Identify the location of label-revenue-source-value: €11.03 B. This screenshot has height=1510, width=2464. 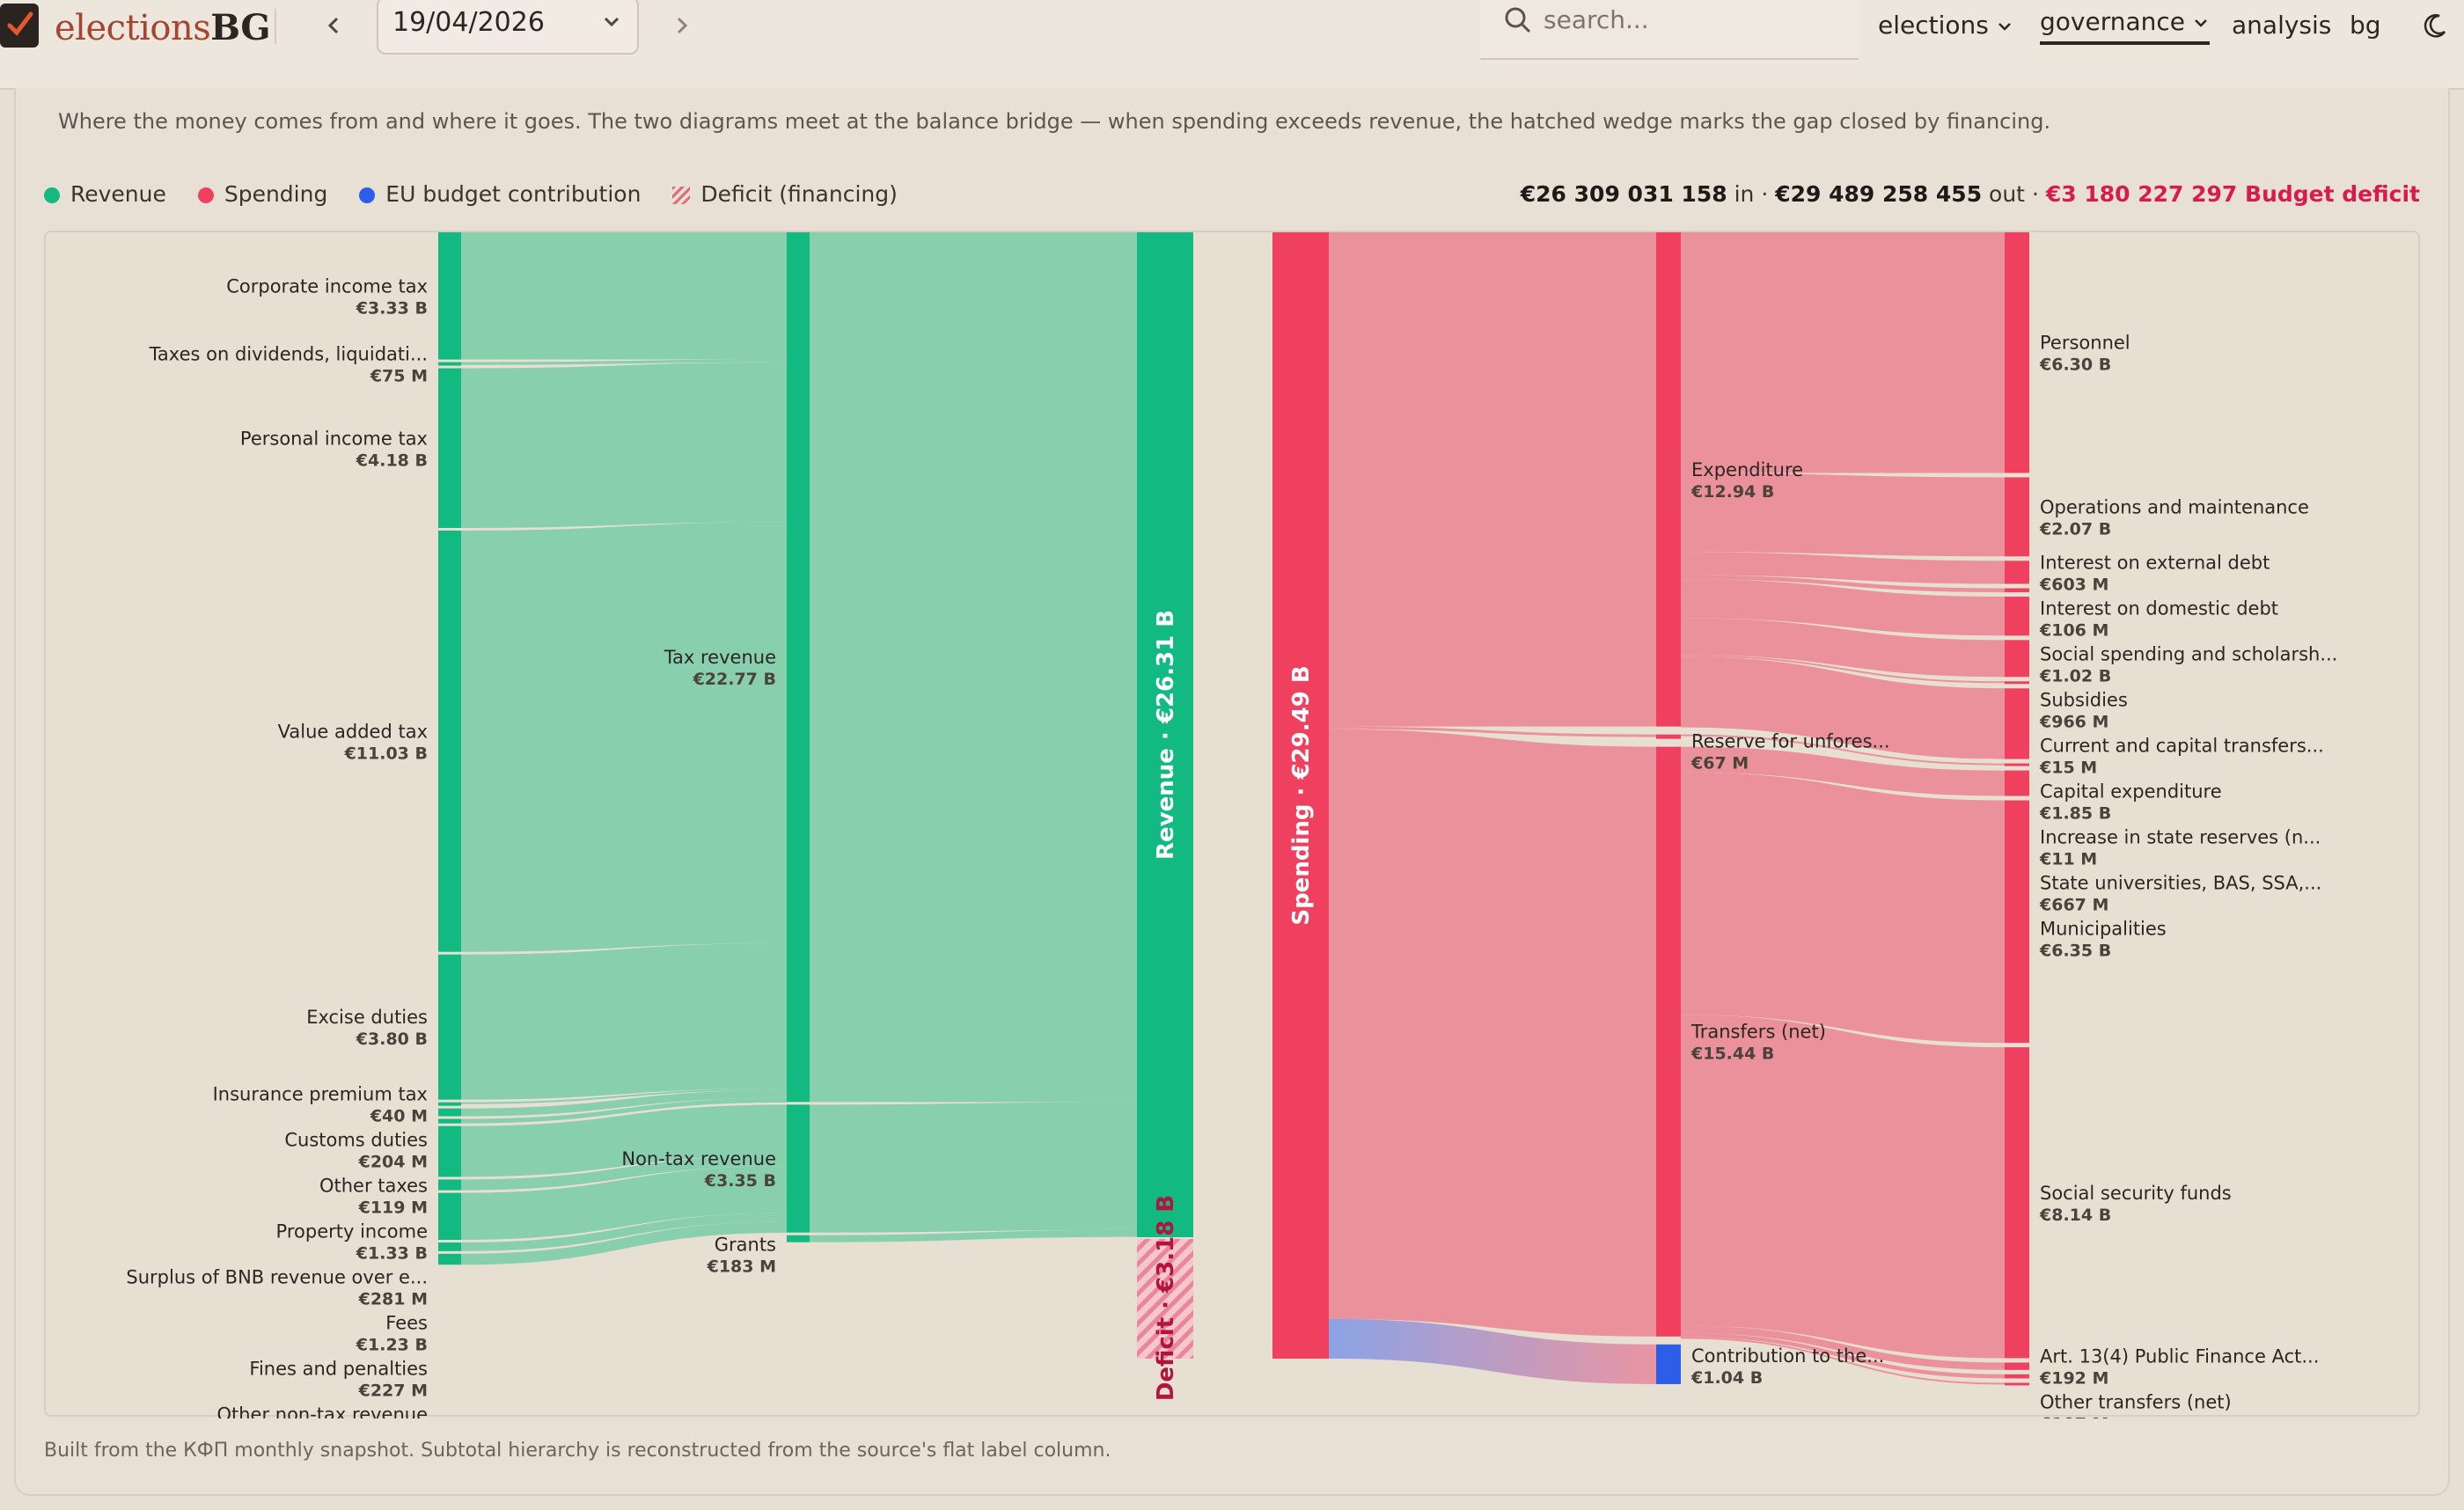
(386, 753).